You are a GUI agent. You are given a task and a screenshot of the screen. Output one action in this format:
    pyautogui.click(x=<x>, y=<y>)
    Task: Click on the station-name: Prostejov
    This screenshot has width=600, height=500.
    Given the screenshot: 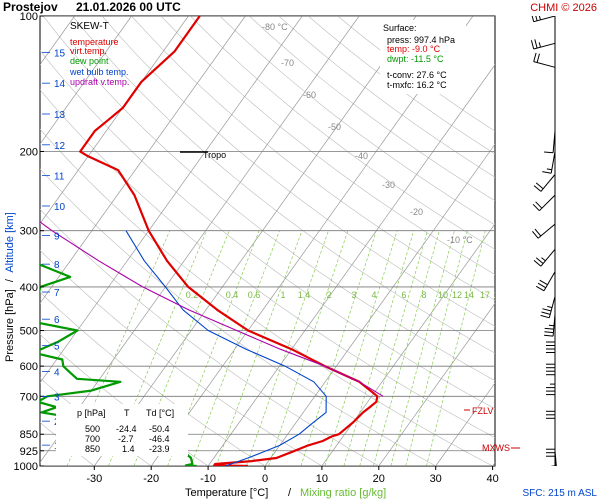 What is the action you would take?
    pyautogui.click(x=30, y=7)
    